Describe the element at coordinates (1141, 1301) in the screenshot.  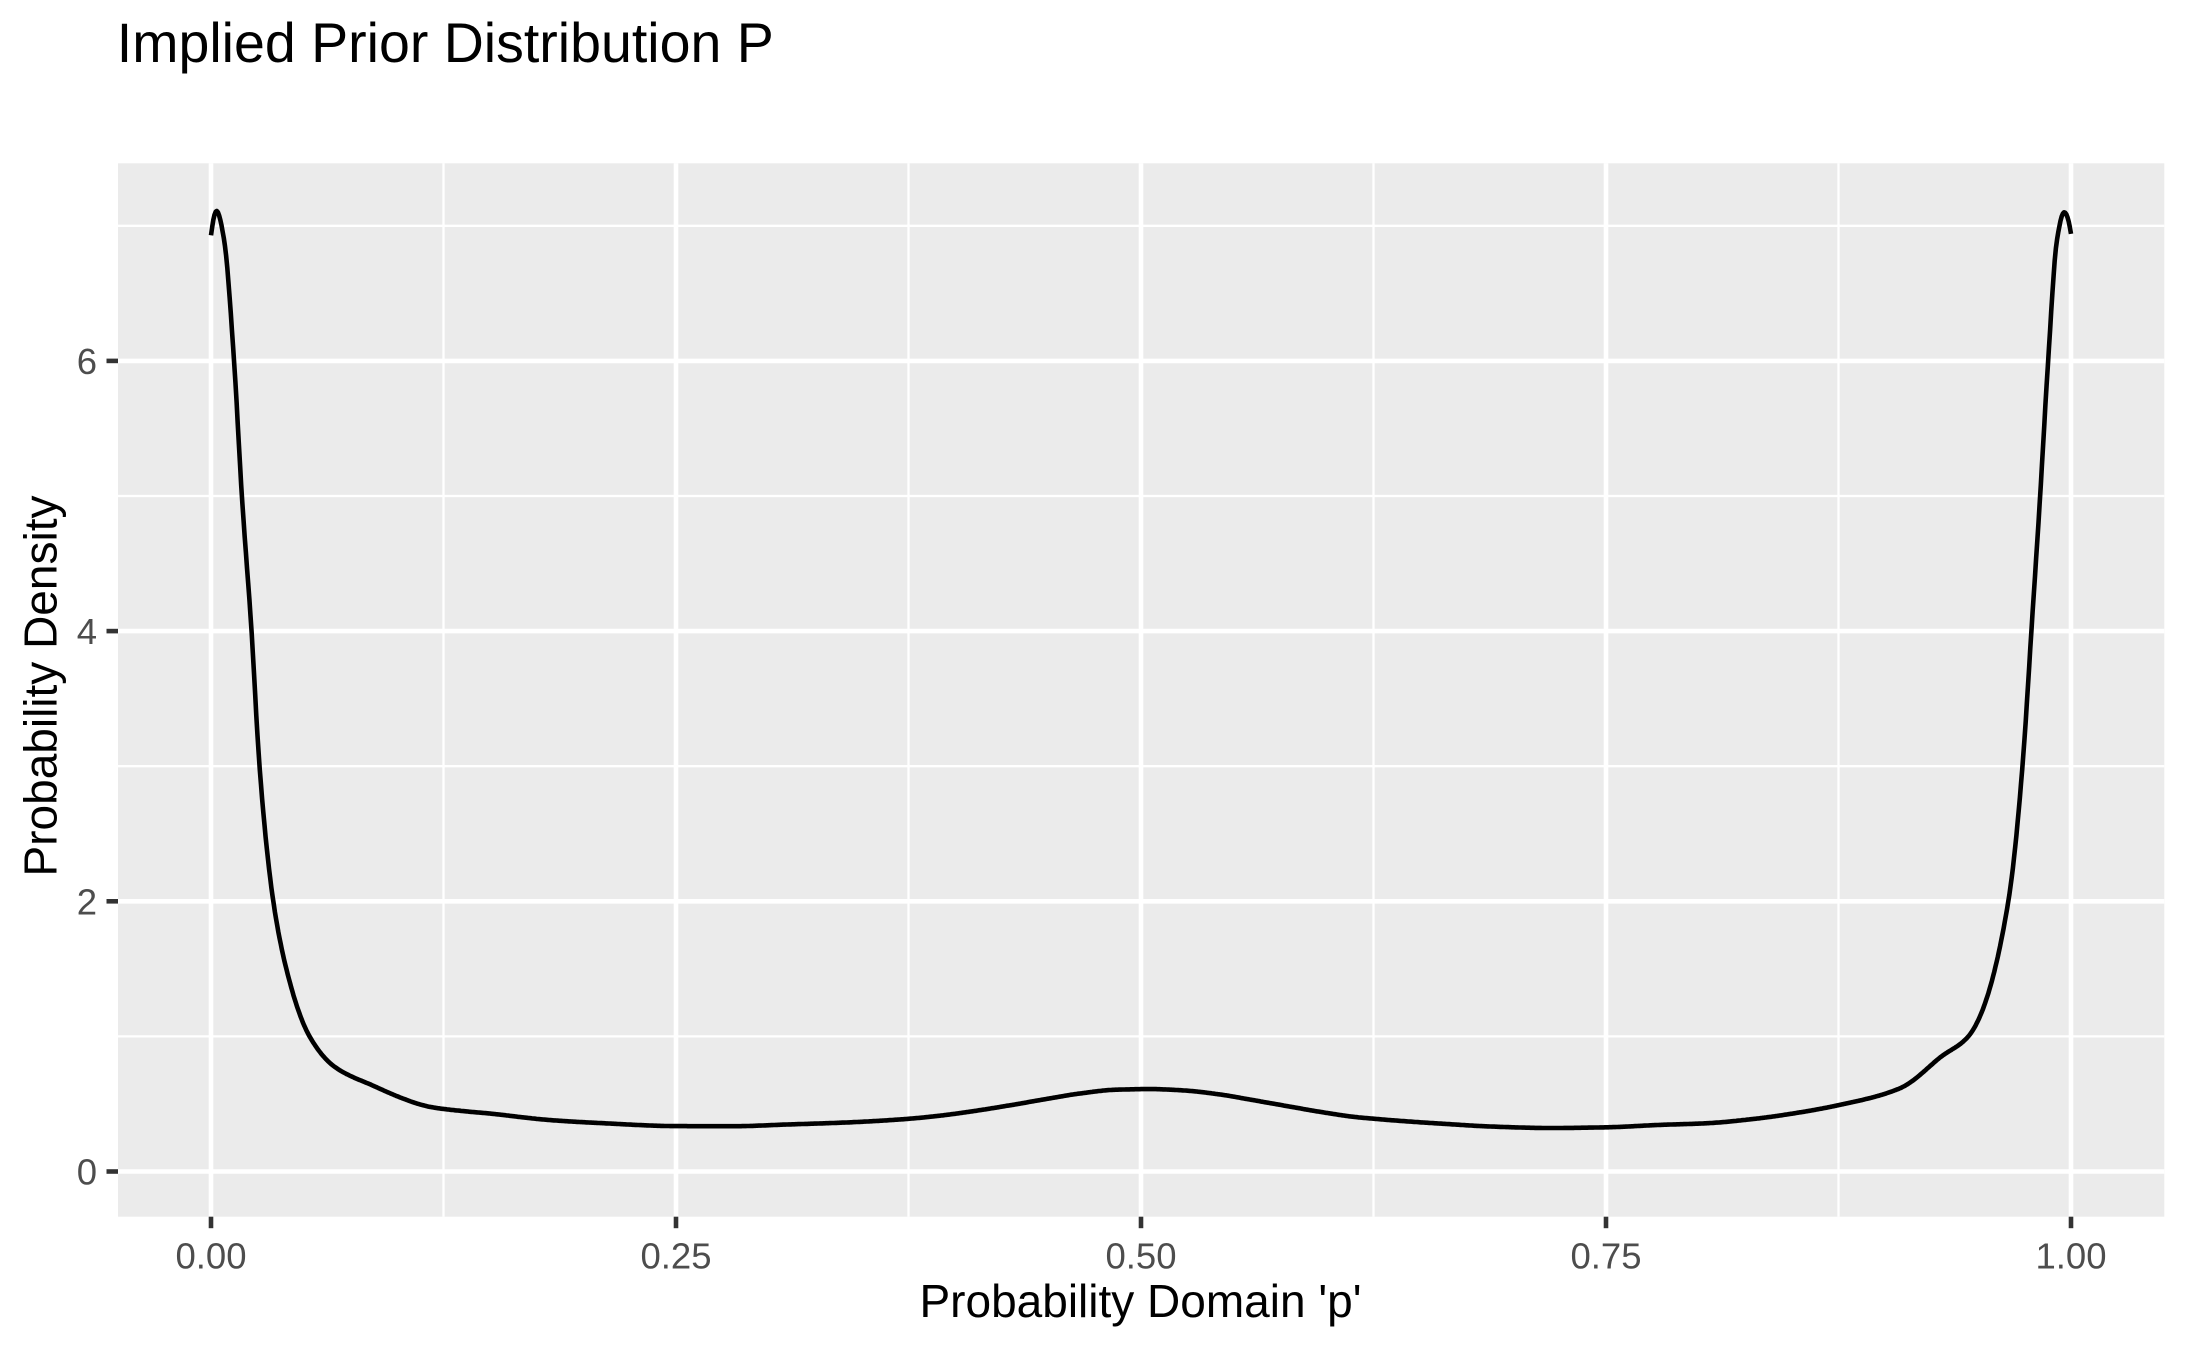
I see `svg-text: Probability Domain 'p'` at that location.